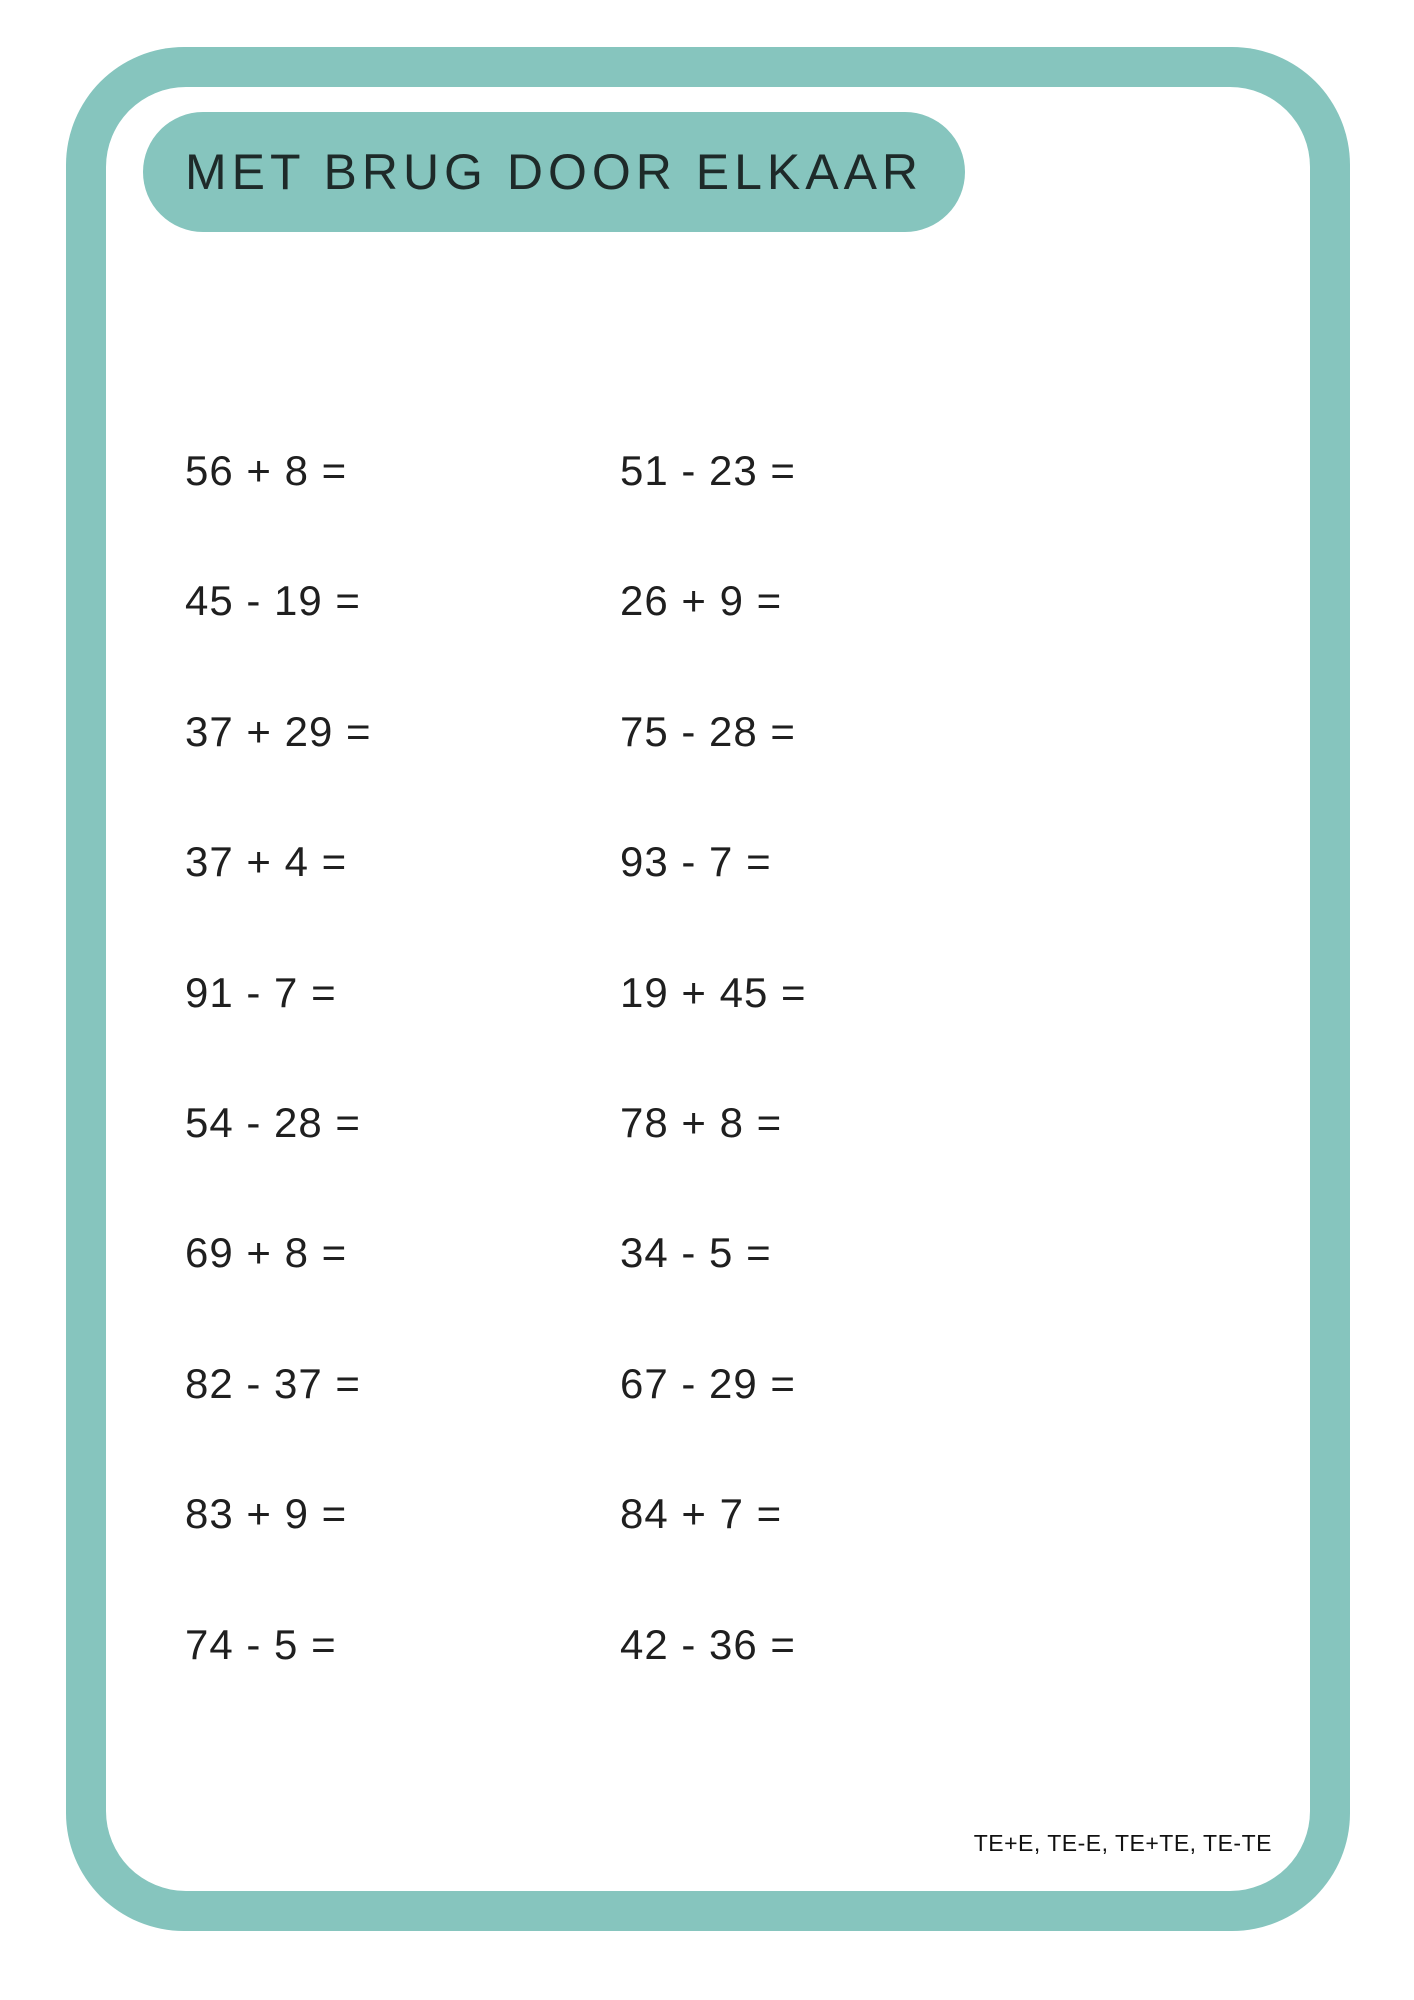 The image size is (1414, 2000). I want to click on problem-row: 37 + 29 = 75 - 28 =, so click(496, 773).